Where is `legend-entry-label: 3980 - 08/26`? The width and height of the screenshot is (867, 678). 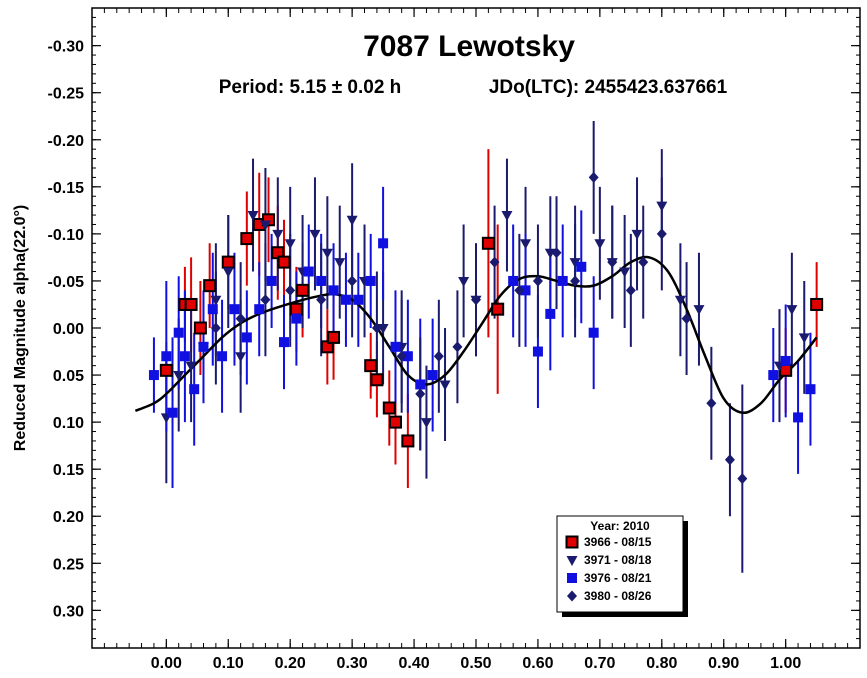 legend-entry-label: 3980 - 08/26 is located at coordinates (618, 596).